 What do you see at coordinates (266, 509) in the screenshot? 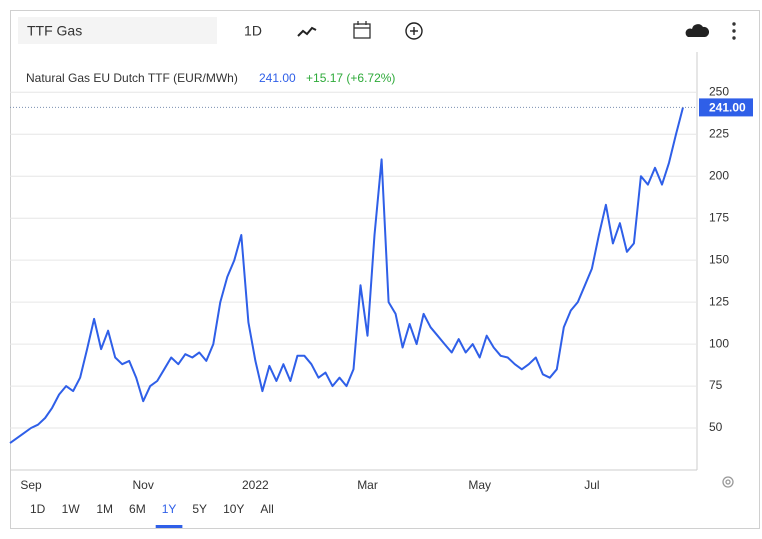
I see `range-button: All` at bounding box center [266, 509].